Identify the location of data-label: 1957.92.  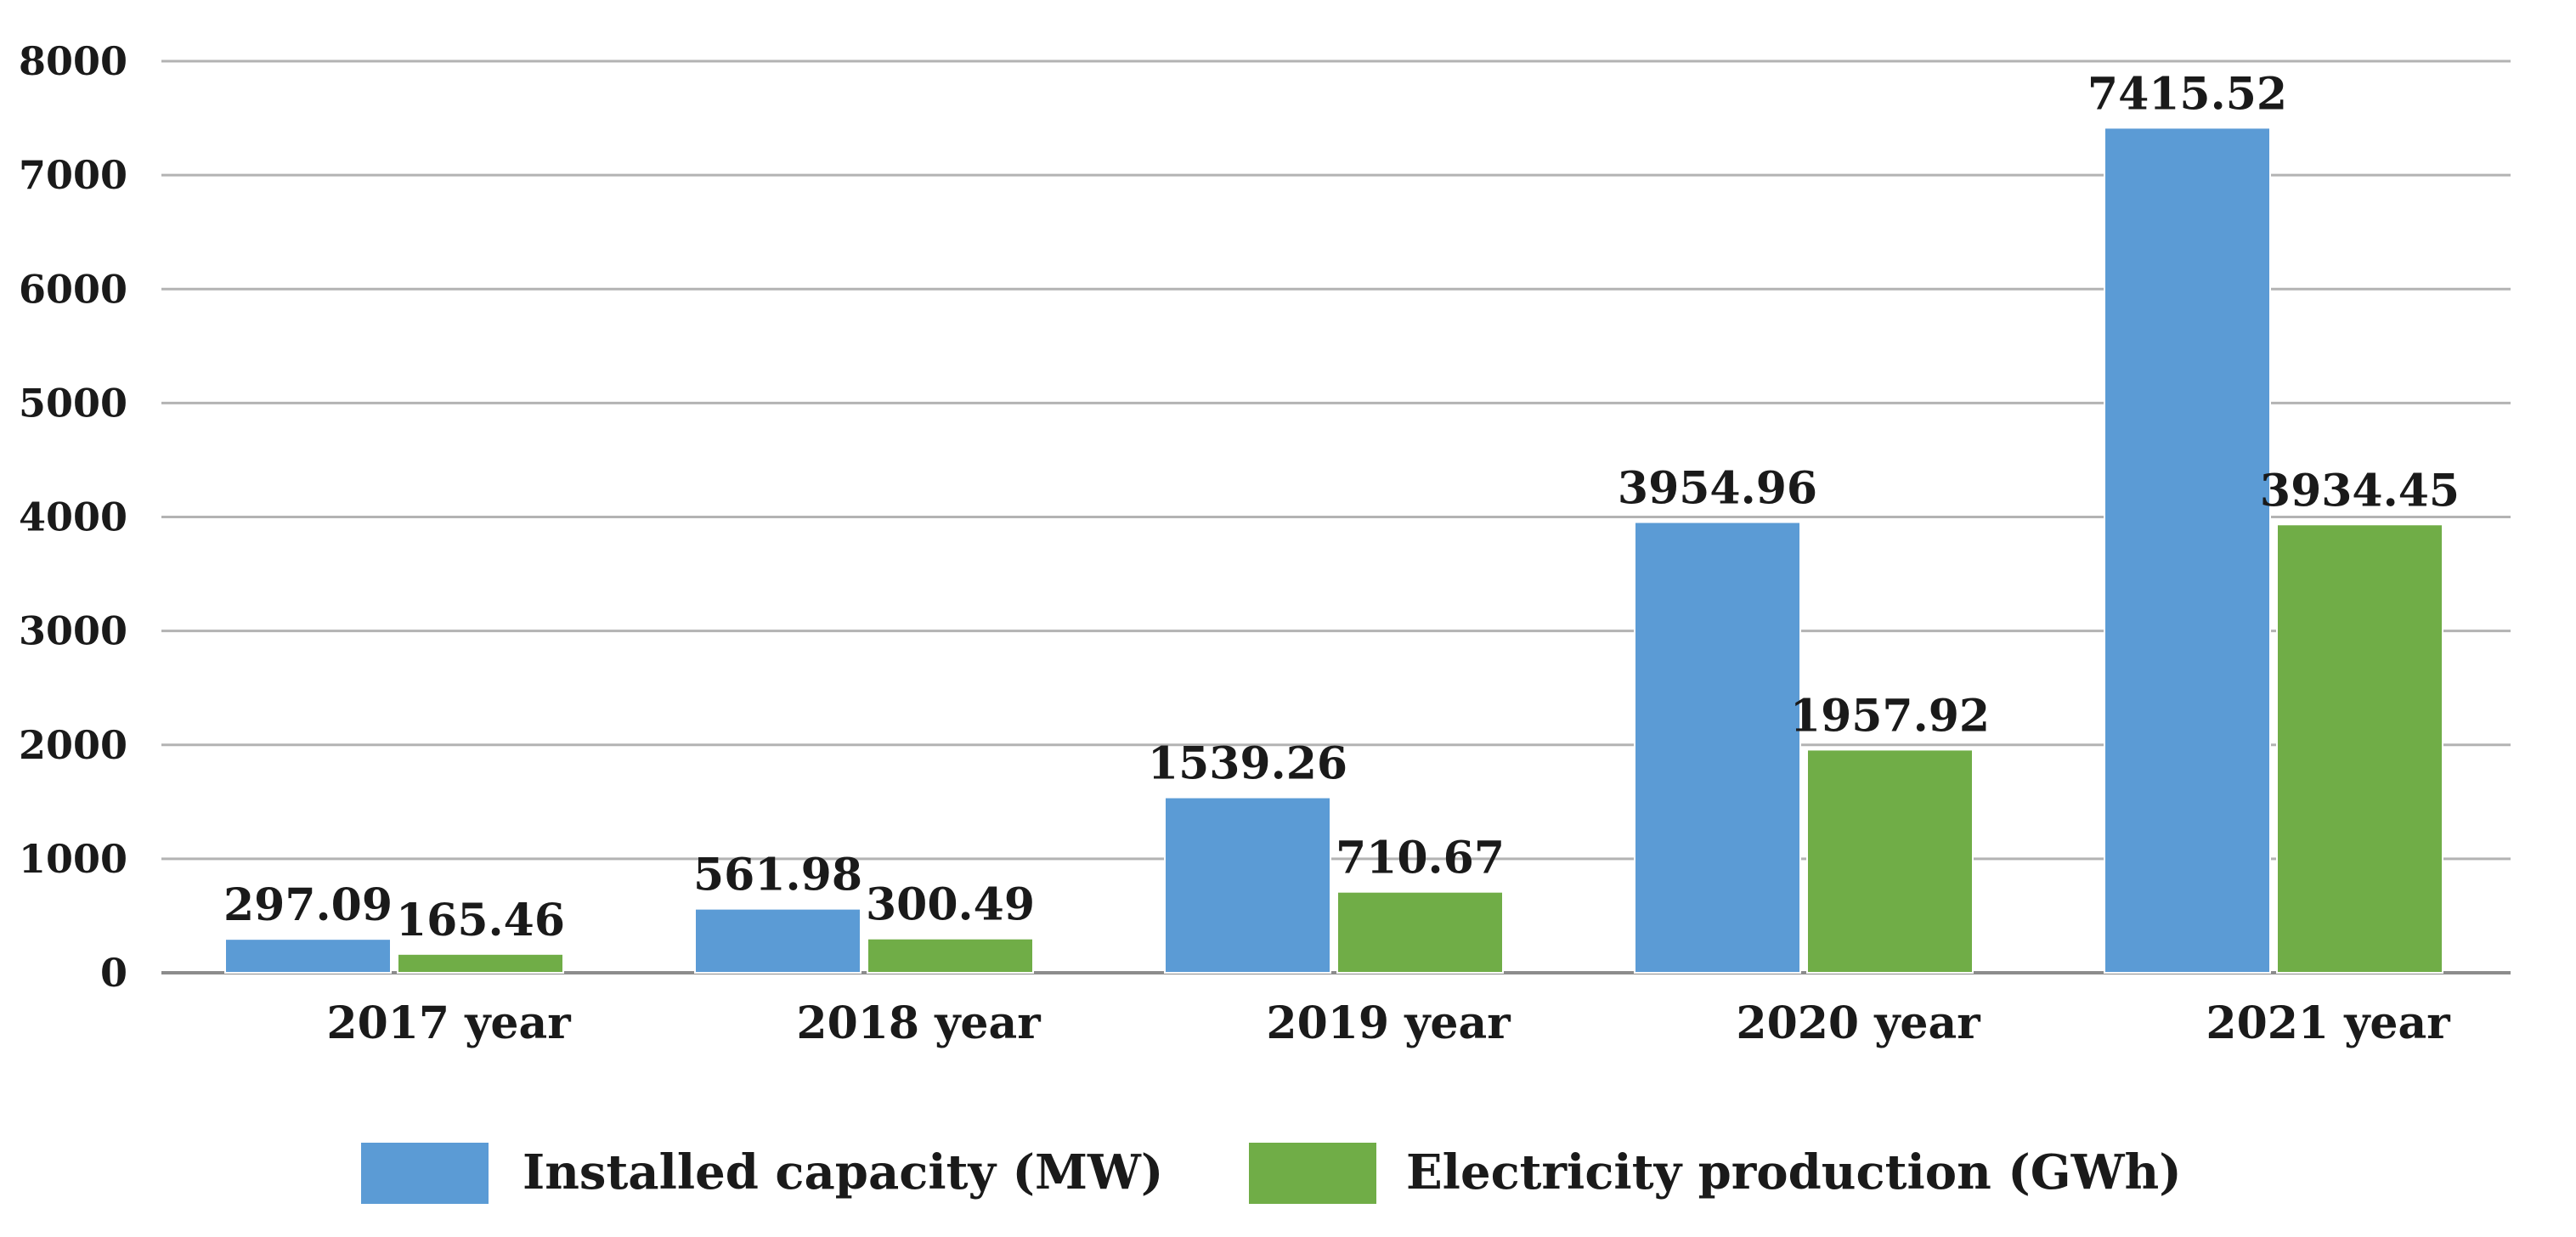
(1890, 716).